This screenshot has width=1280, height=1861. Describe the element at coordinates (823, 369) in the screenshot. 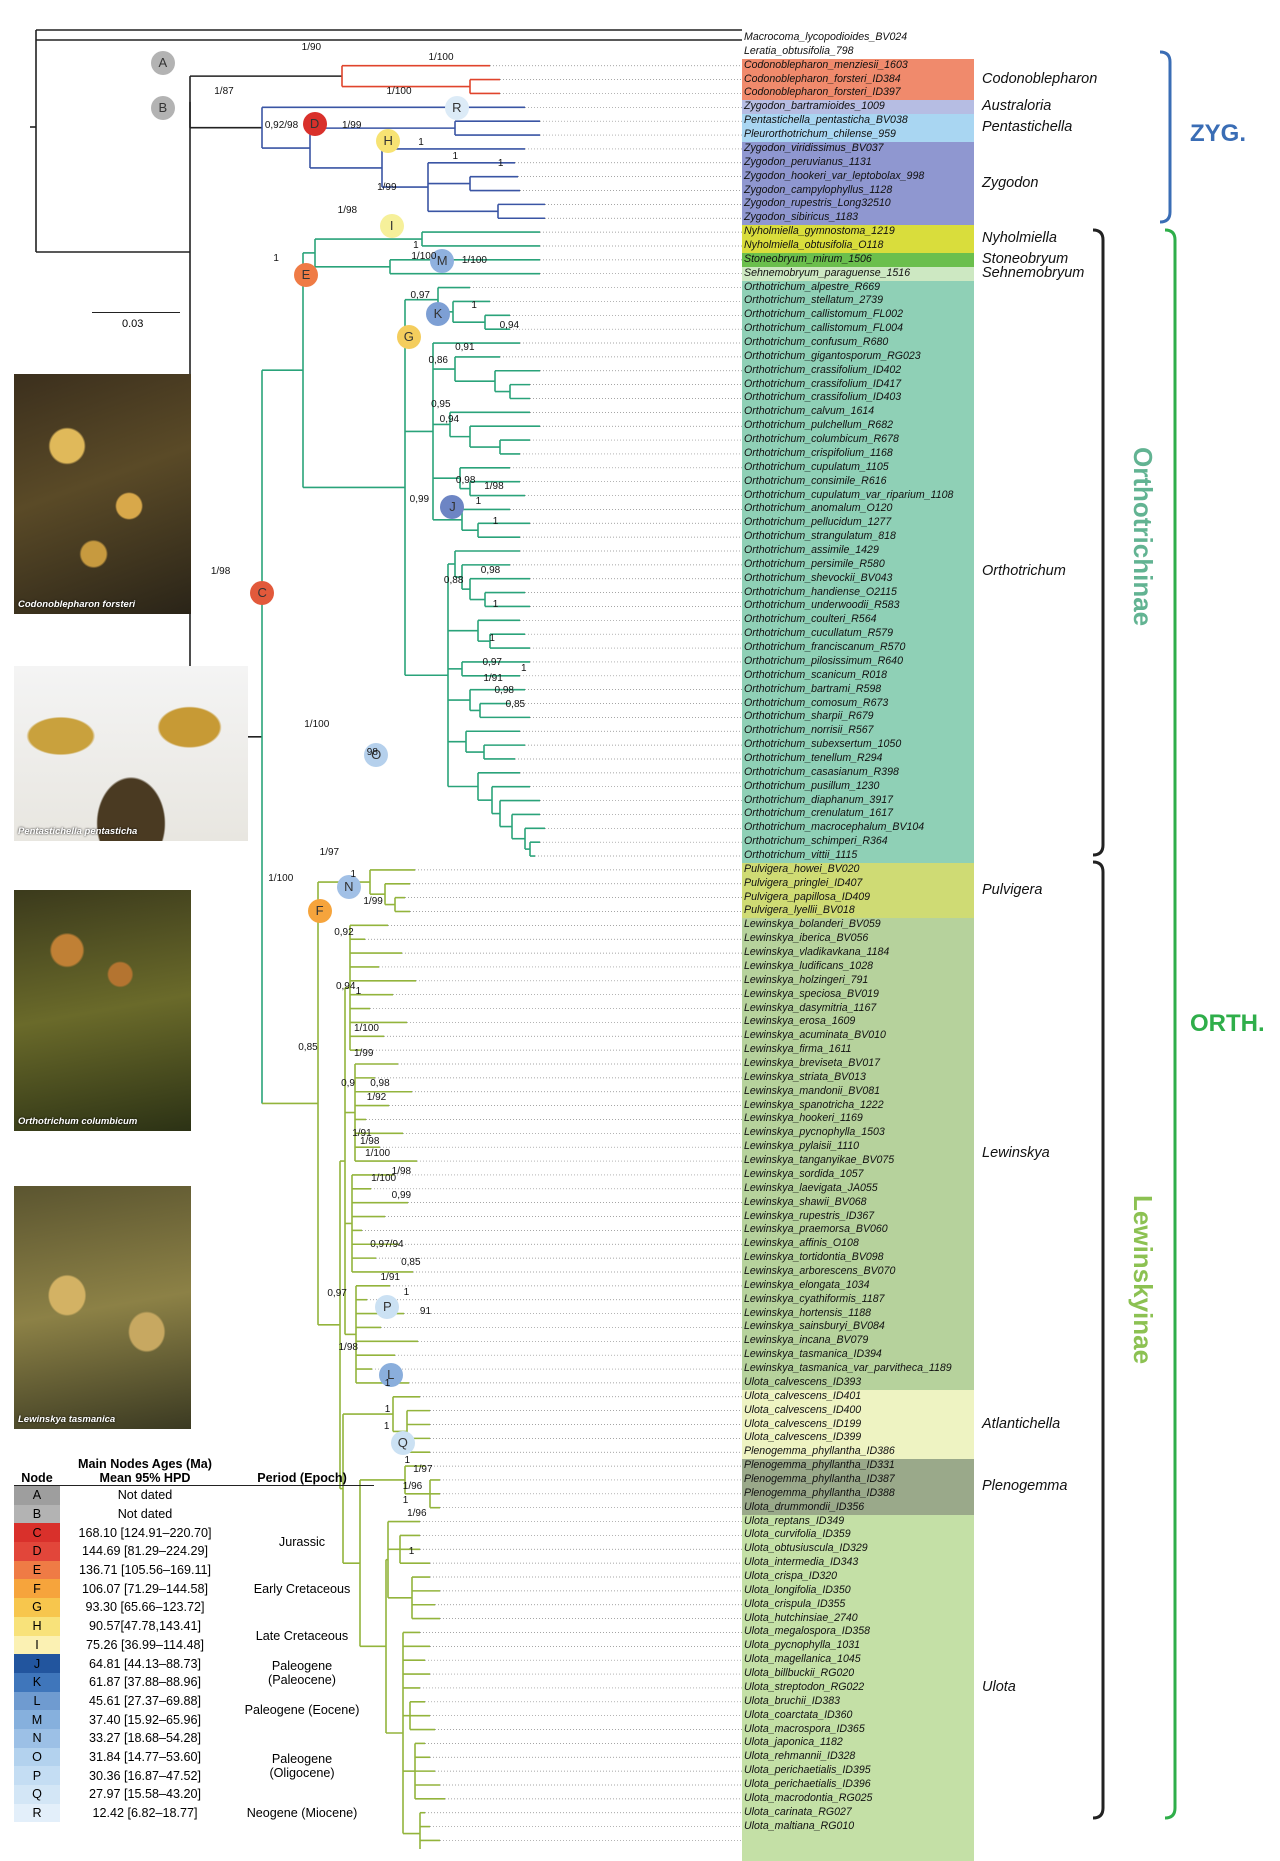

I see `tip-label: Orthotrichum_crassifolium_ID402` at that location.